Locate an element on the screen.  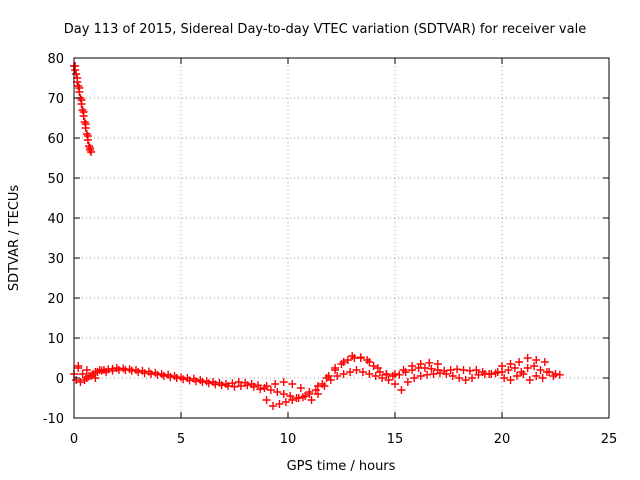
x-tick-label: 15 is located at coordinates (395, 439).